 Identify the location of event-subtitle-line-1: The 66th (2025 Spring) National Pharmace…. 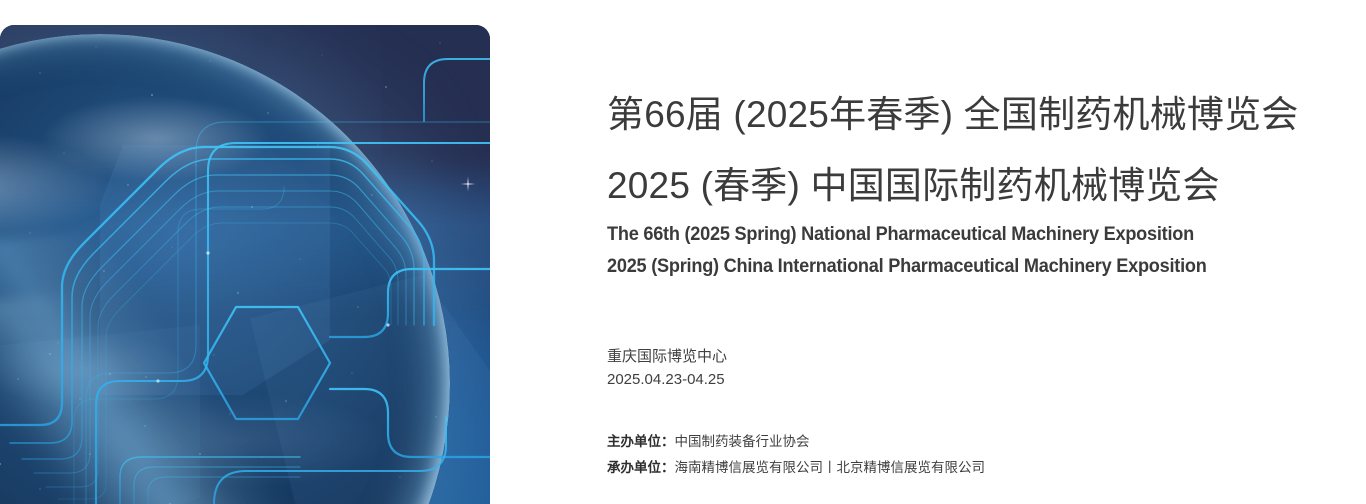
(900, 234).